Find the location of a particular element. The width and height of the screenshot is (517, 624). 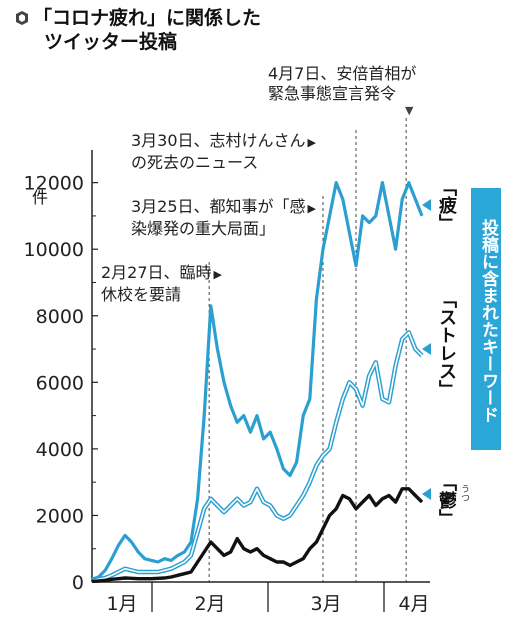

y-tick-label: 6000 is located at coordinates (60, 383).